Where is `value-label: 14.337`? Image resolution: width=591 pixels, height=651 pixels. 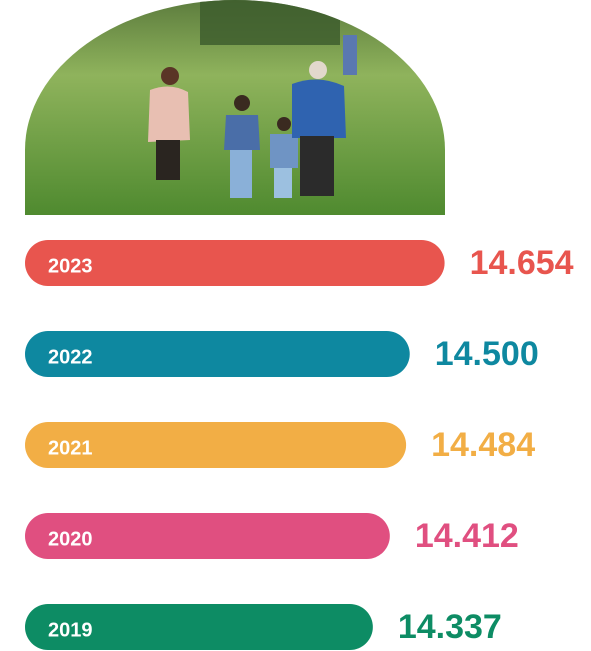 value-label: 14.337 is located at coordinates (450, 627).